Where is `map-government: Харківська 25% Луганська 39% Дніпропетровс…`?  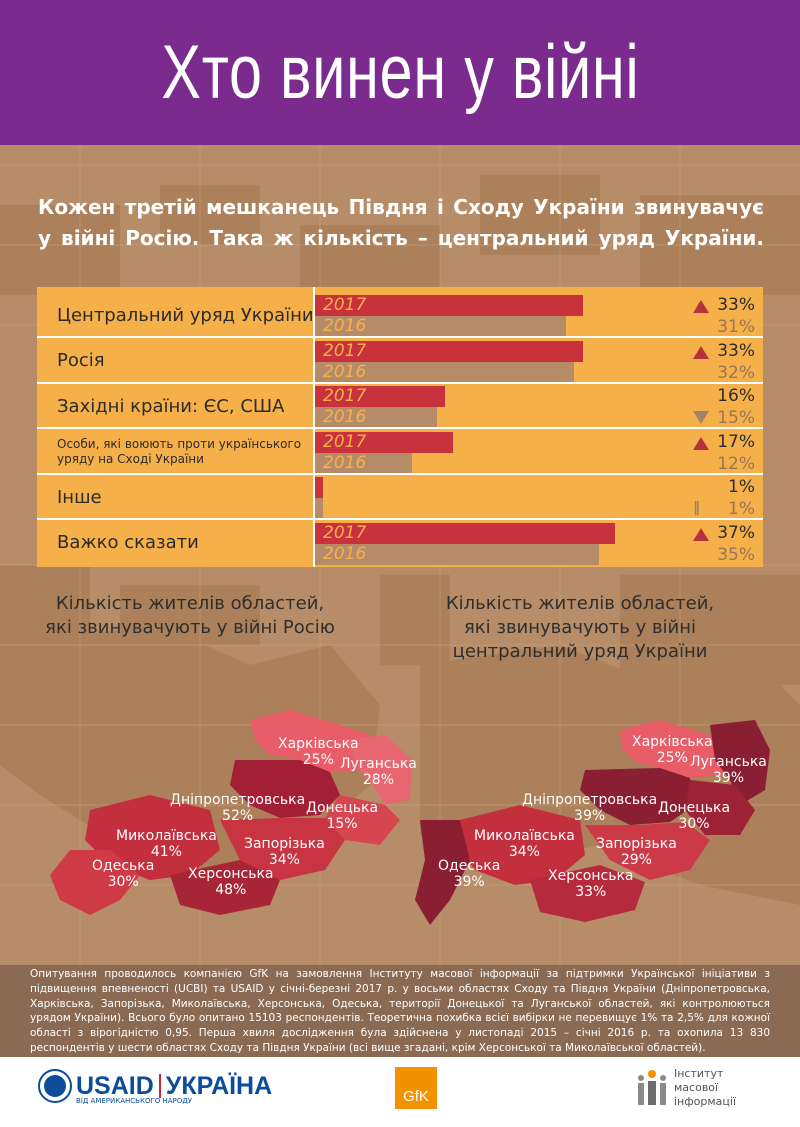
map-government: Харківська 25% Луганська 39% Дніпропетровс… is located at coordinates (600, 825).